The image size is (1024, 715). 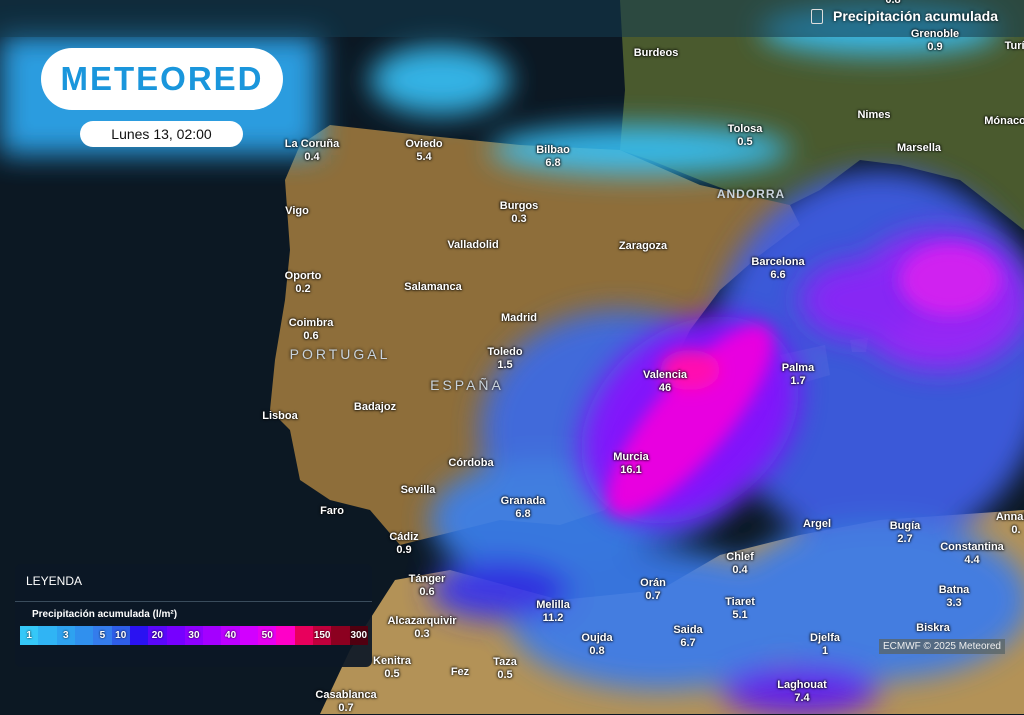 I want to click on date-time-label: Lunes 13, 02:00, so click(x=161, y=134).